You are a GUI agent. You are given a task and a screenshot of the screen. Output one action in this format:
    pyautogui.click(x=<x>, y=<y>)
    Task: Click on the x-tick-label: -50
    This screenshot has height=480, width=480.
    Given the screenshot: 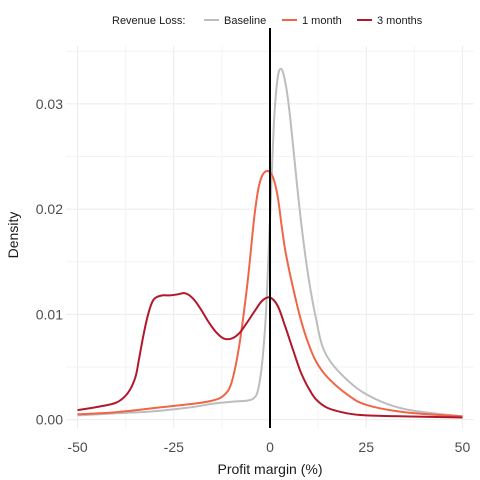 What is the action you would take?
    pyautogui.click(x=77, y=447)
    